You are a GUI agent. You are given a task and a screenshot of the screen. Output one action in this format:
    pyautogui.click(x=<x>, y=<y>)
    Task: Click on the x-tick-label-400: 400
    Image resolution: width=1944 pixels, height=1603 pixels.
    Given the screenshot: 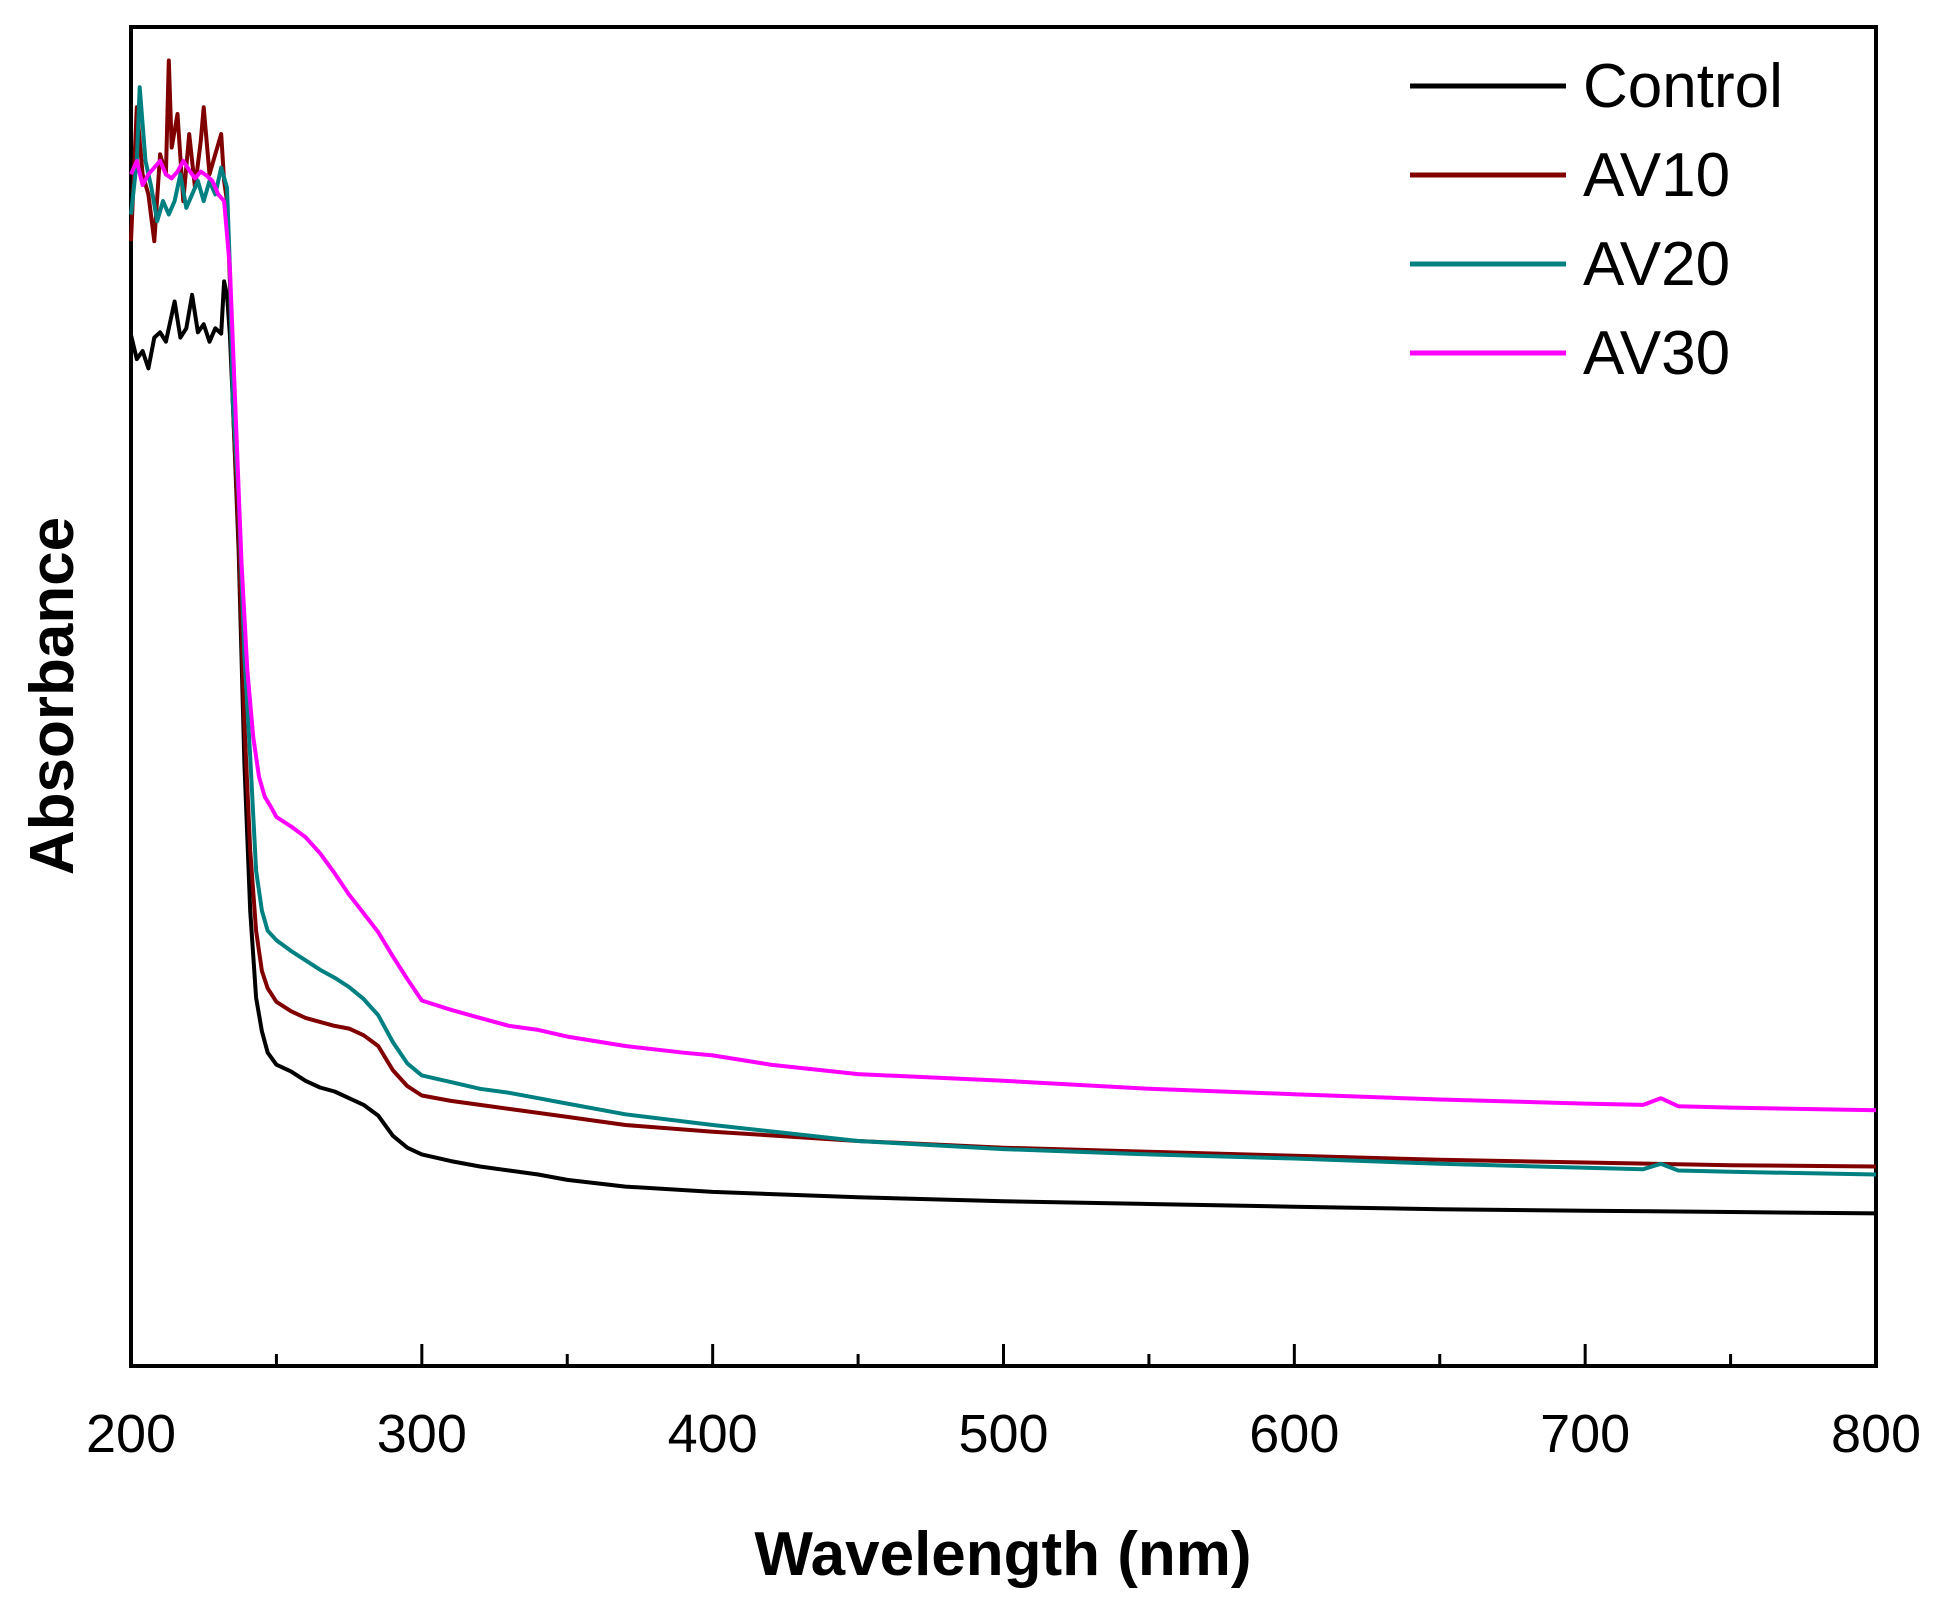 What is the action you would take?
    pyautogui.click(x=713, y=1434)
    